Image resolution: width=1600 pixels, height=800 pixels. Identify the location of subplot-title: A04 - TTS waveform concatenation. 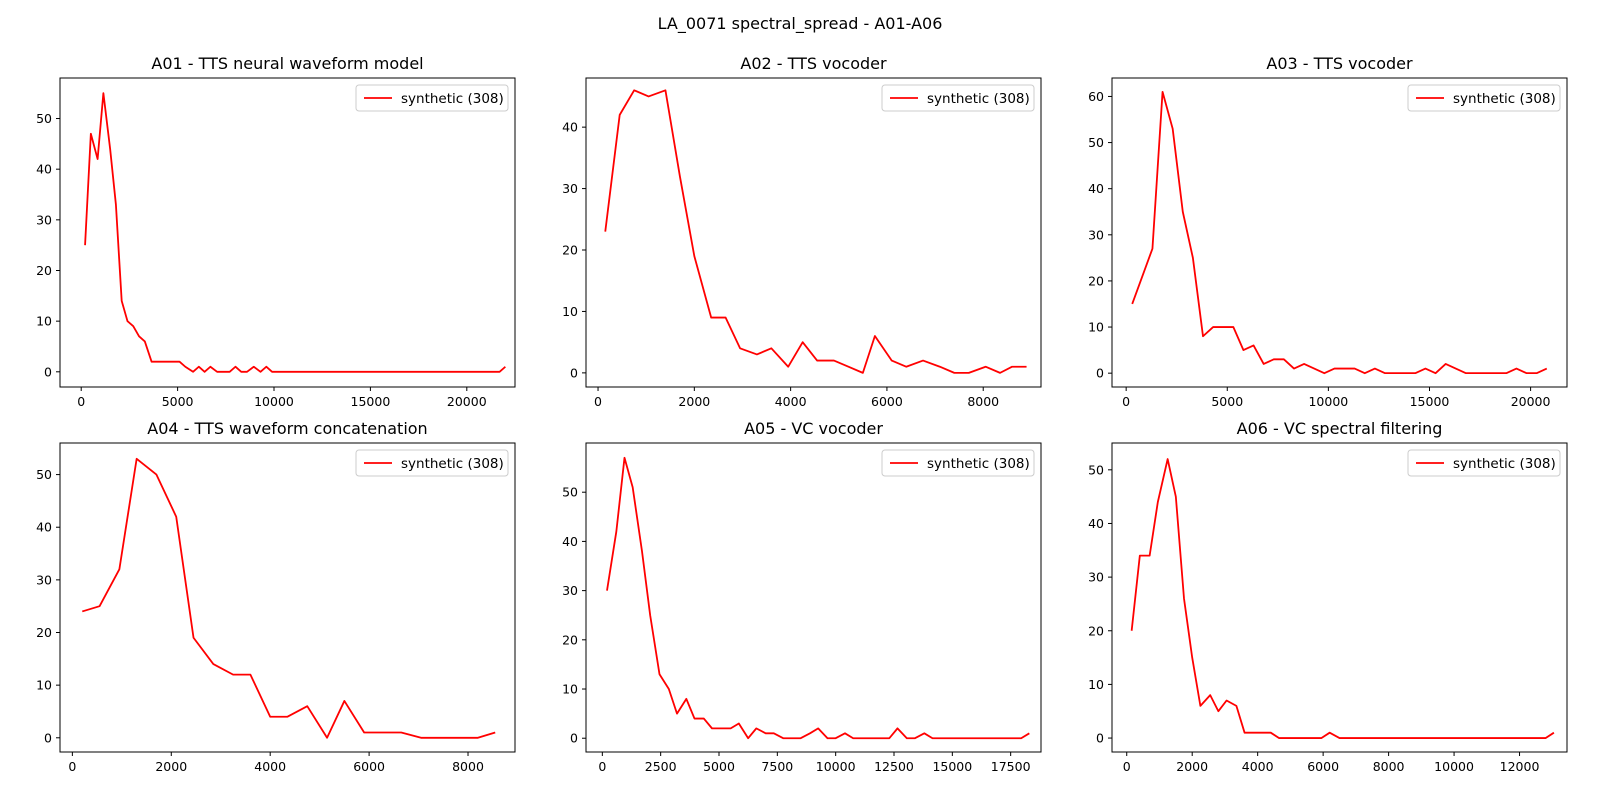
(287, 428).